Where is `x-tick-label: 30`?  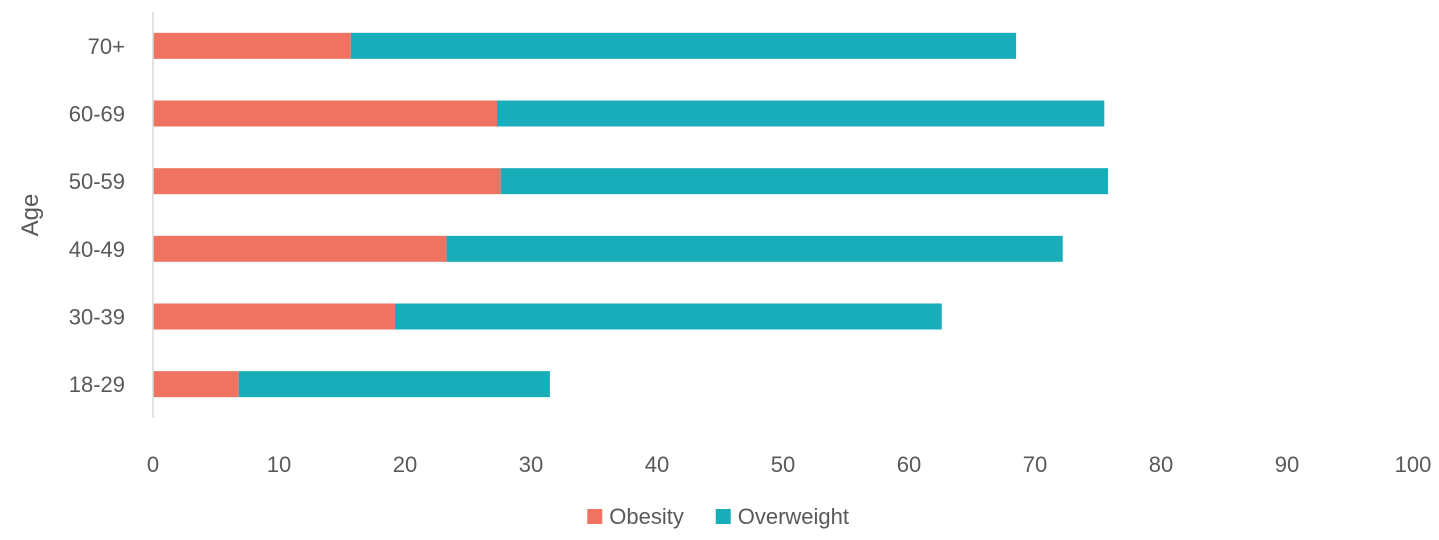 x-tick-label: 30 is located at coordinates (531, 464).